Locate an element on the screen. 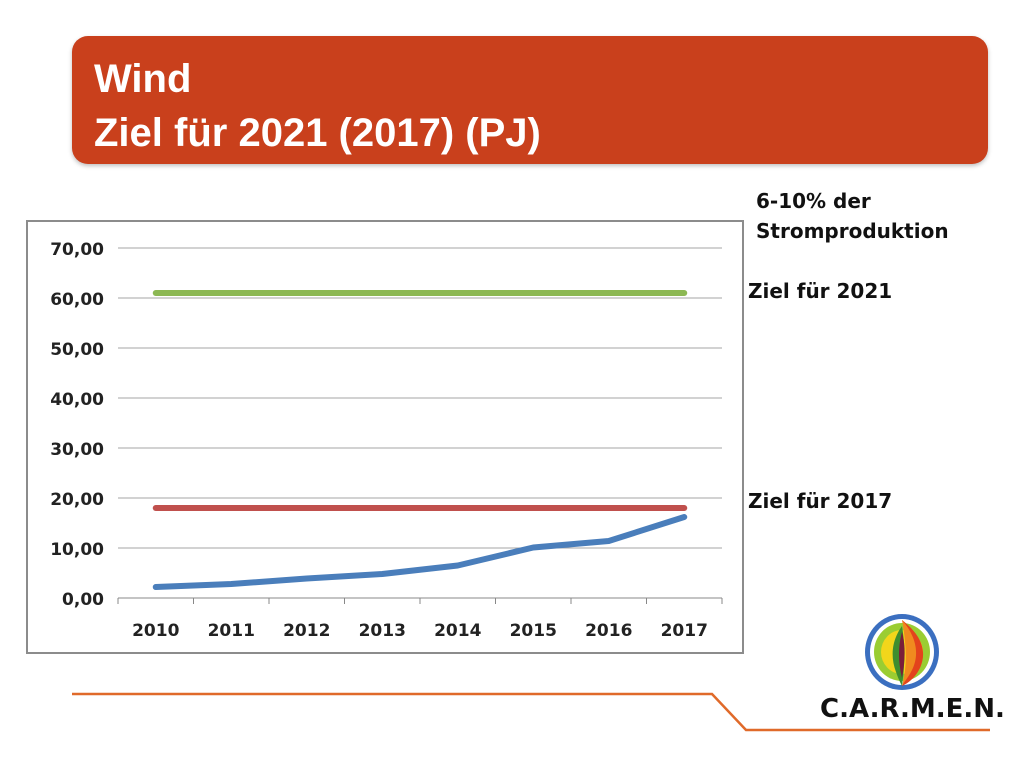 This screenshot has height=768, width=1024. y-tick-label: 0,00 is located at coordinates (83, 600).